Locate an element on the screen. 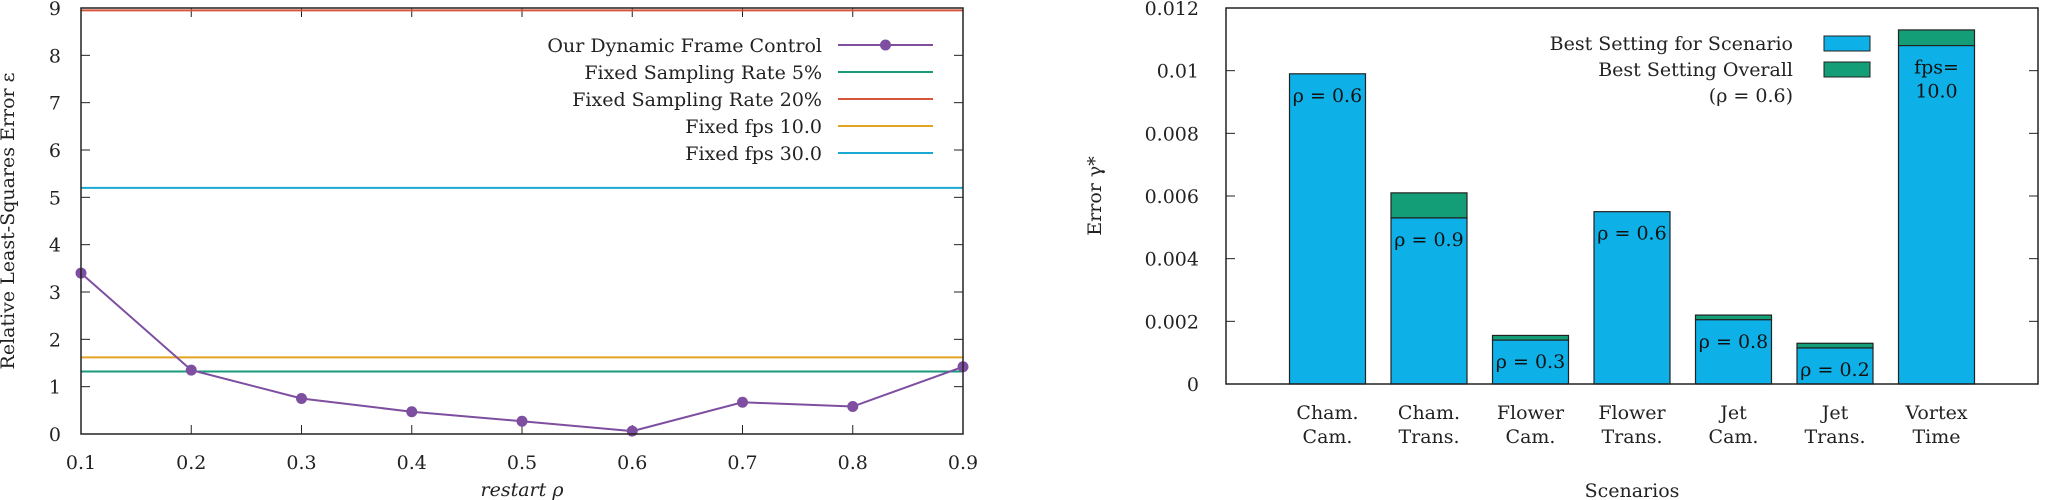 This screenshot has height=500, width=2046. x-tick-label: 0.6 is located at coordinates (632, 463).